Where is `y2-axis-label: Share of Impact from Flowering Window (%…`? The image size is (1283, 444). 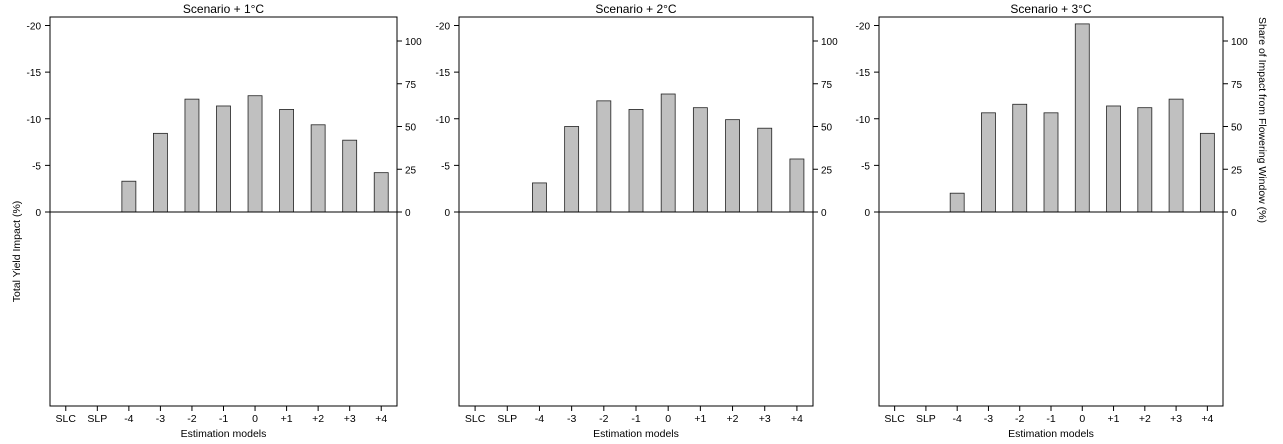 y2-axis-label: Share of Impact from Flowering Window (%… is located at coordinates (1262, 120).